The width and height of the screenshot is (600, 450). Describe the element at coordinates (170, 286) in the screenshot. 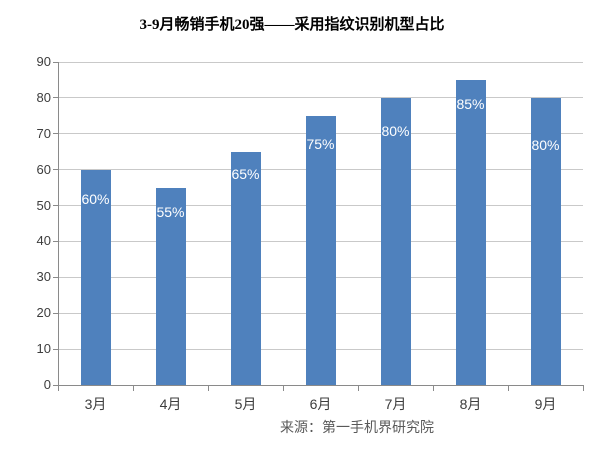

I see `bar-4月` at that location.